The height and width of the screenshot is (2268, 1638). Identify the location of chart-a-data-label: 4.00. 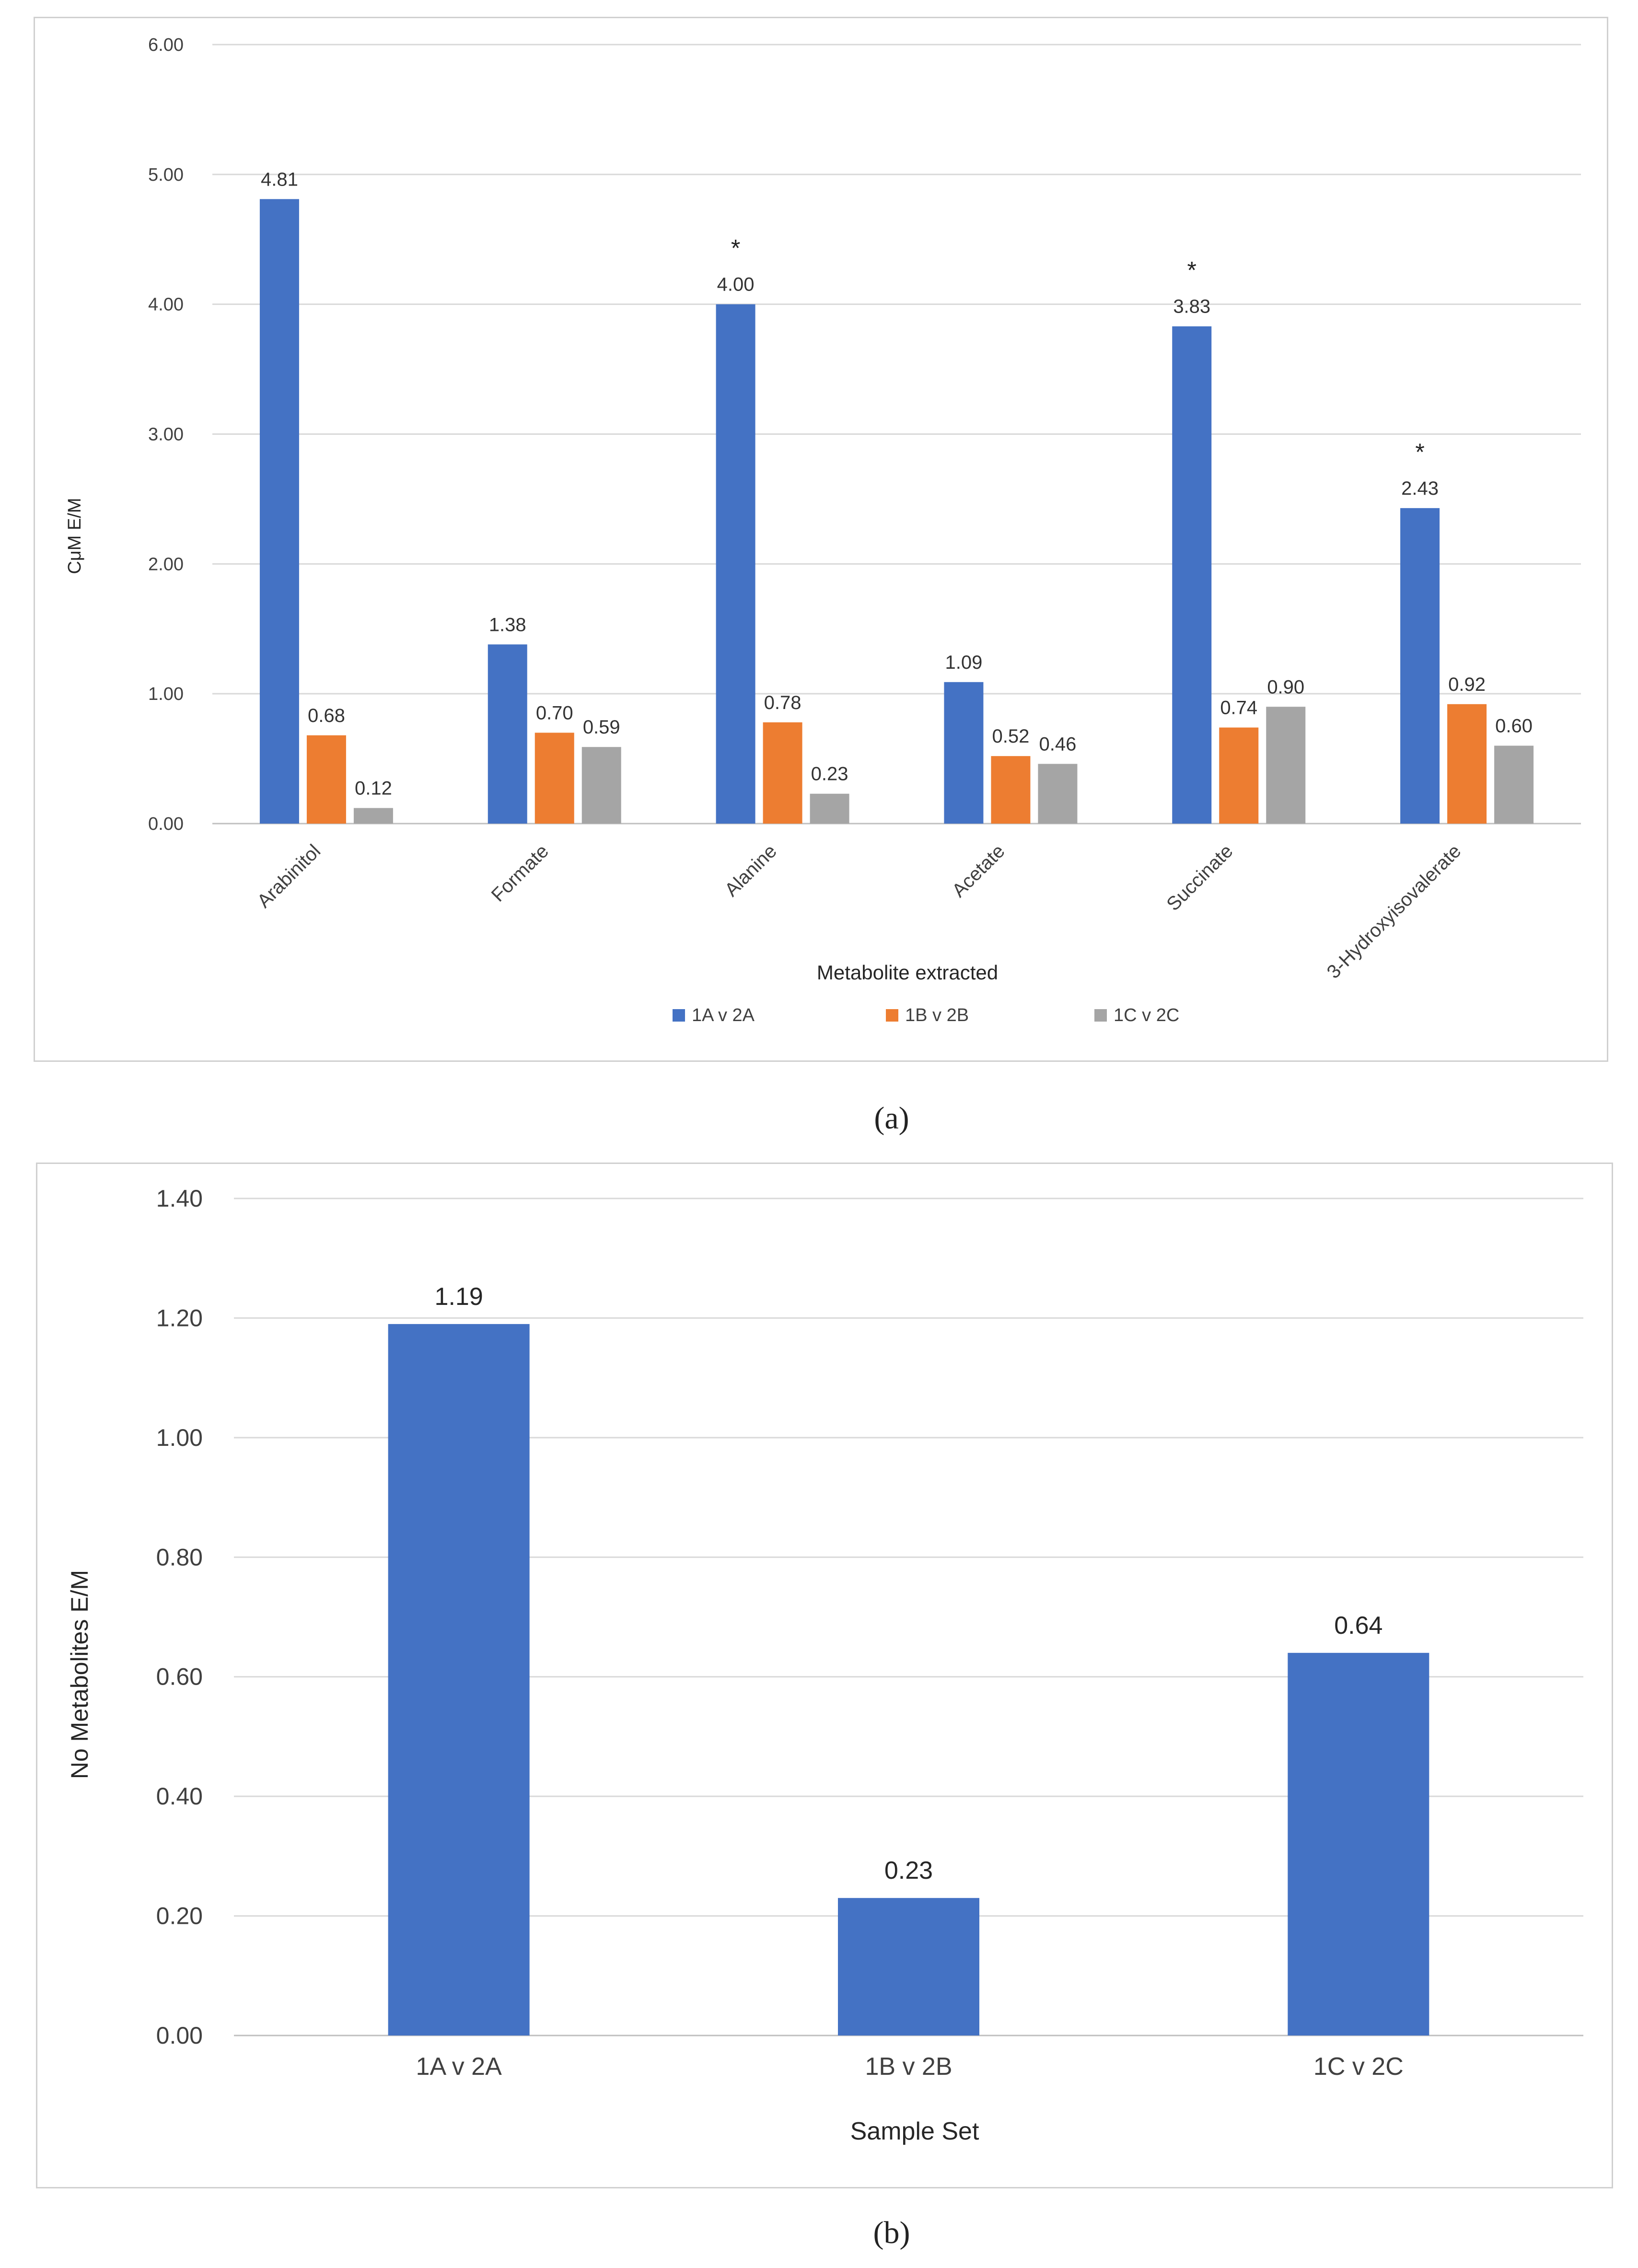
(736, 284).